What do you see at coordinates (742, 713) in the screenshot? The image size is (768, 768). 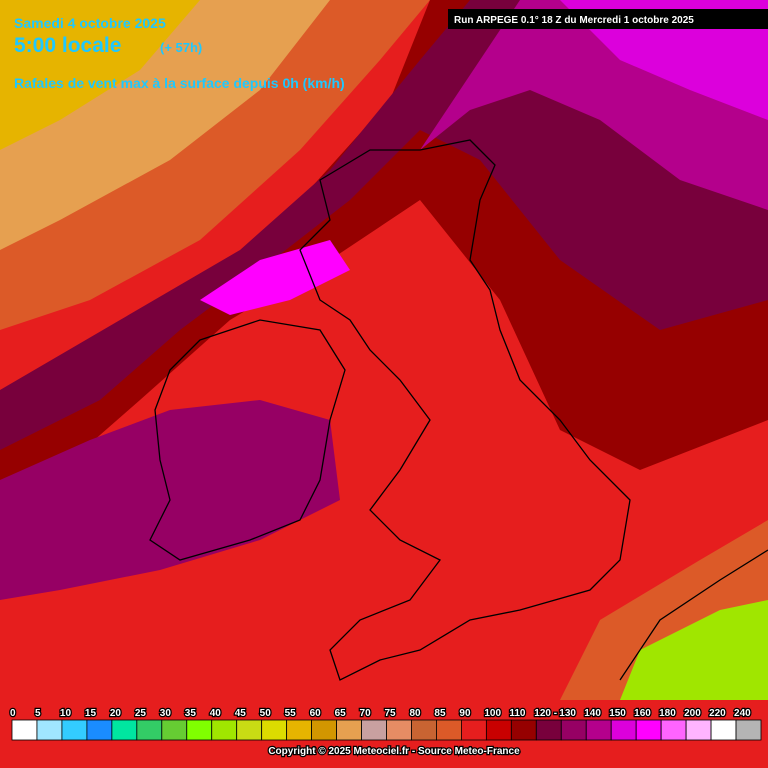 I see `legend-label: 240` at bounding box center [742, 713].